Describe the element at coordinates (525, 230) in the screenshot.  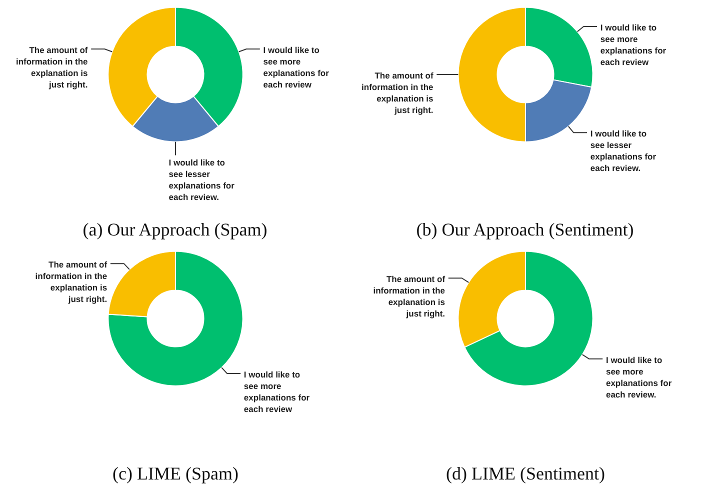
I see `text: (b) Our Approach (Sentiment)` at that location.